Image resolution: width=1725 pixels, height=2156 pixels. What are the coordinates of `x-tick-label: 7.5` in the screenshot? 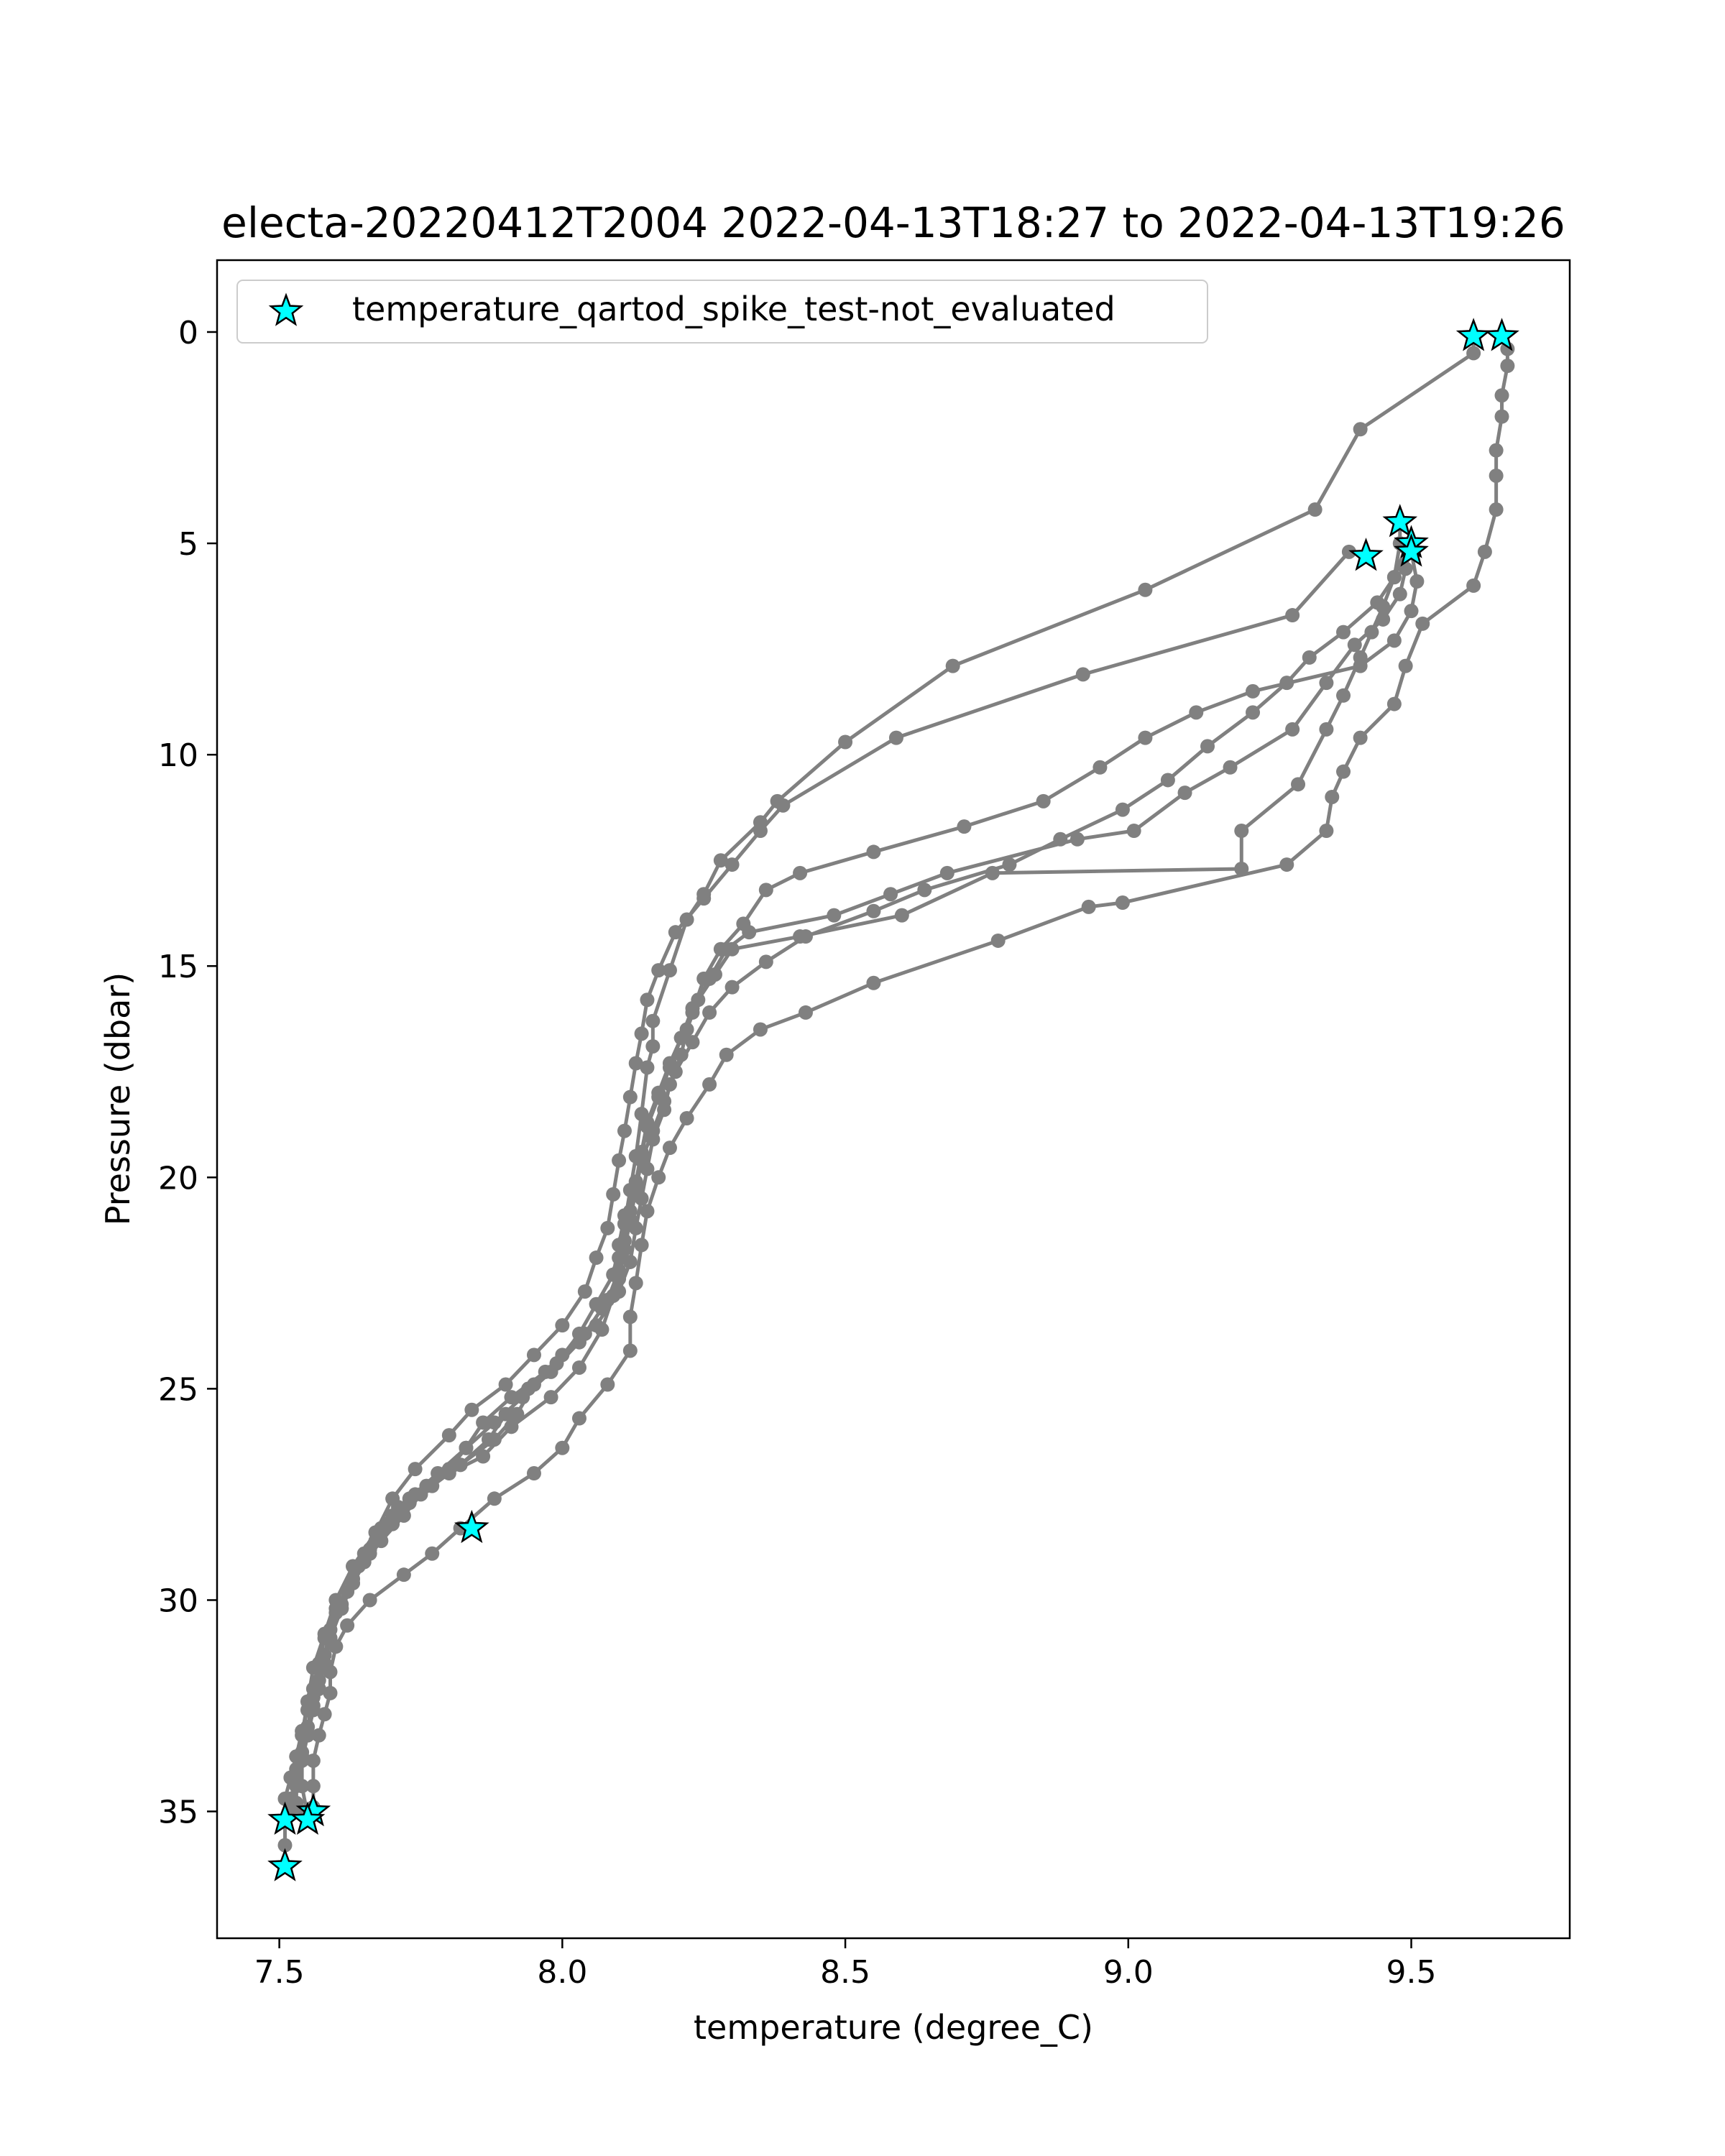 It's located at (279, 1972).